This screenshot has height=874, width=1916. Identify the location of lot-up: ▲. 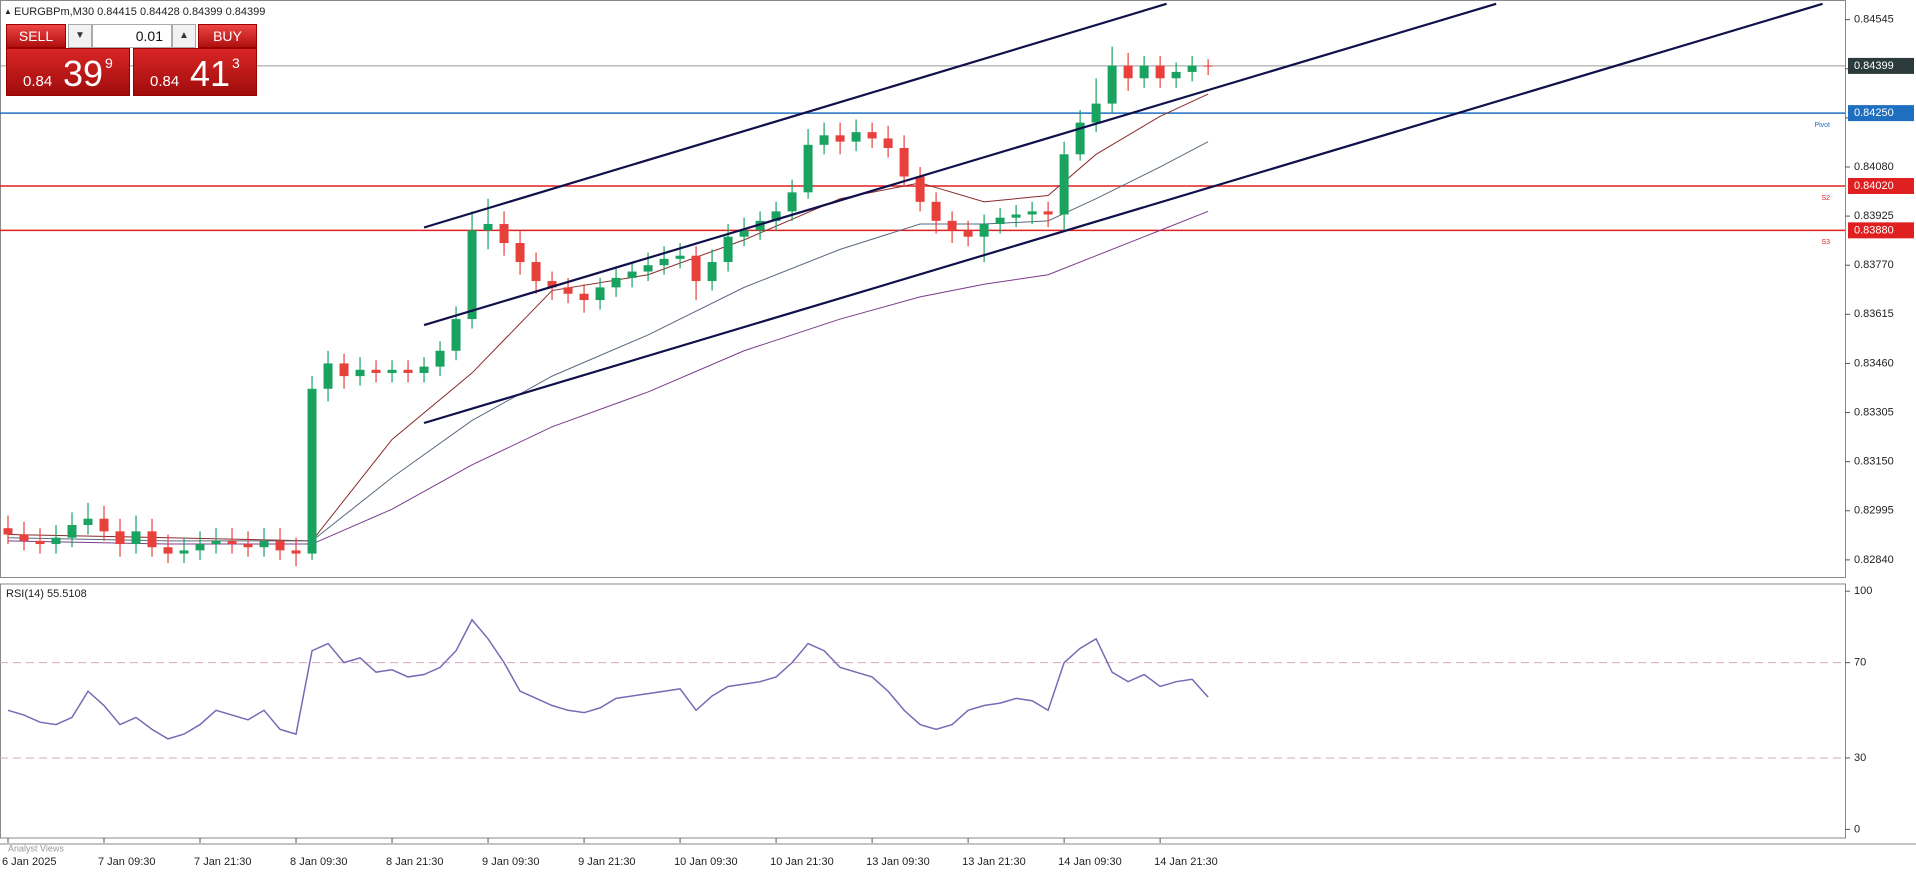
(184, 36).